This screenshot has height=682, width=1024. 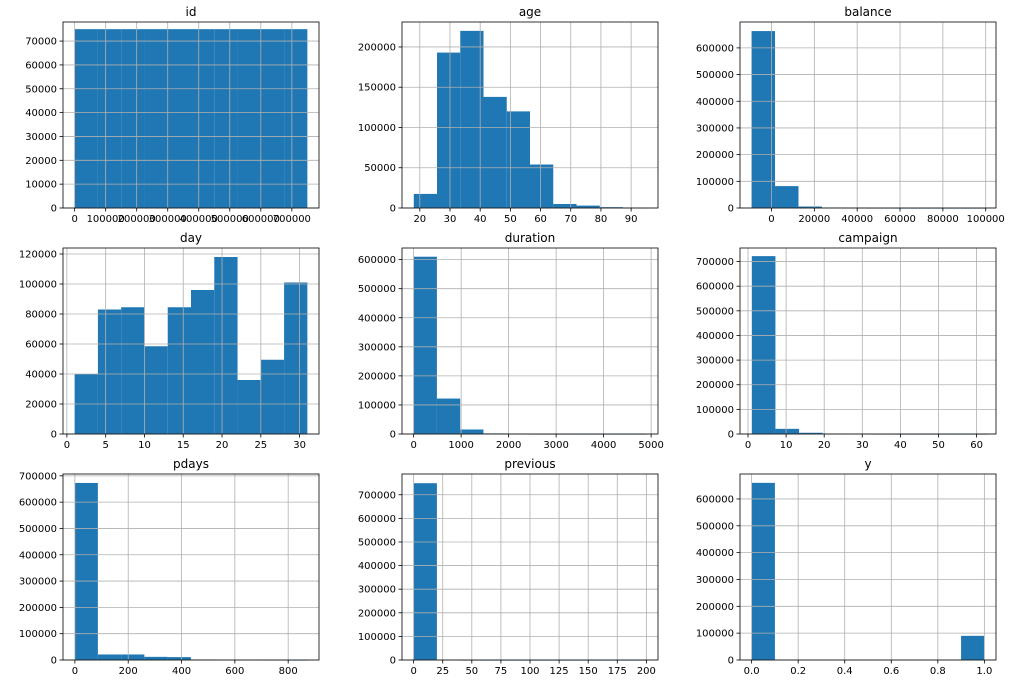 What do you see at coordinates (41, 185) in the screenshot?
I see `y-tick-label: 10000` at bounding box center [41, 185].